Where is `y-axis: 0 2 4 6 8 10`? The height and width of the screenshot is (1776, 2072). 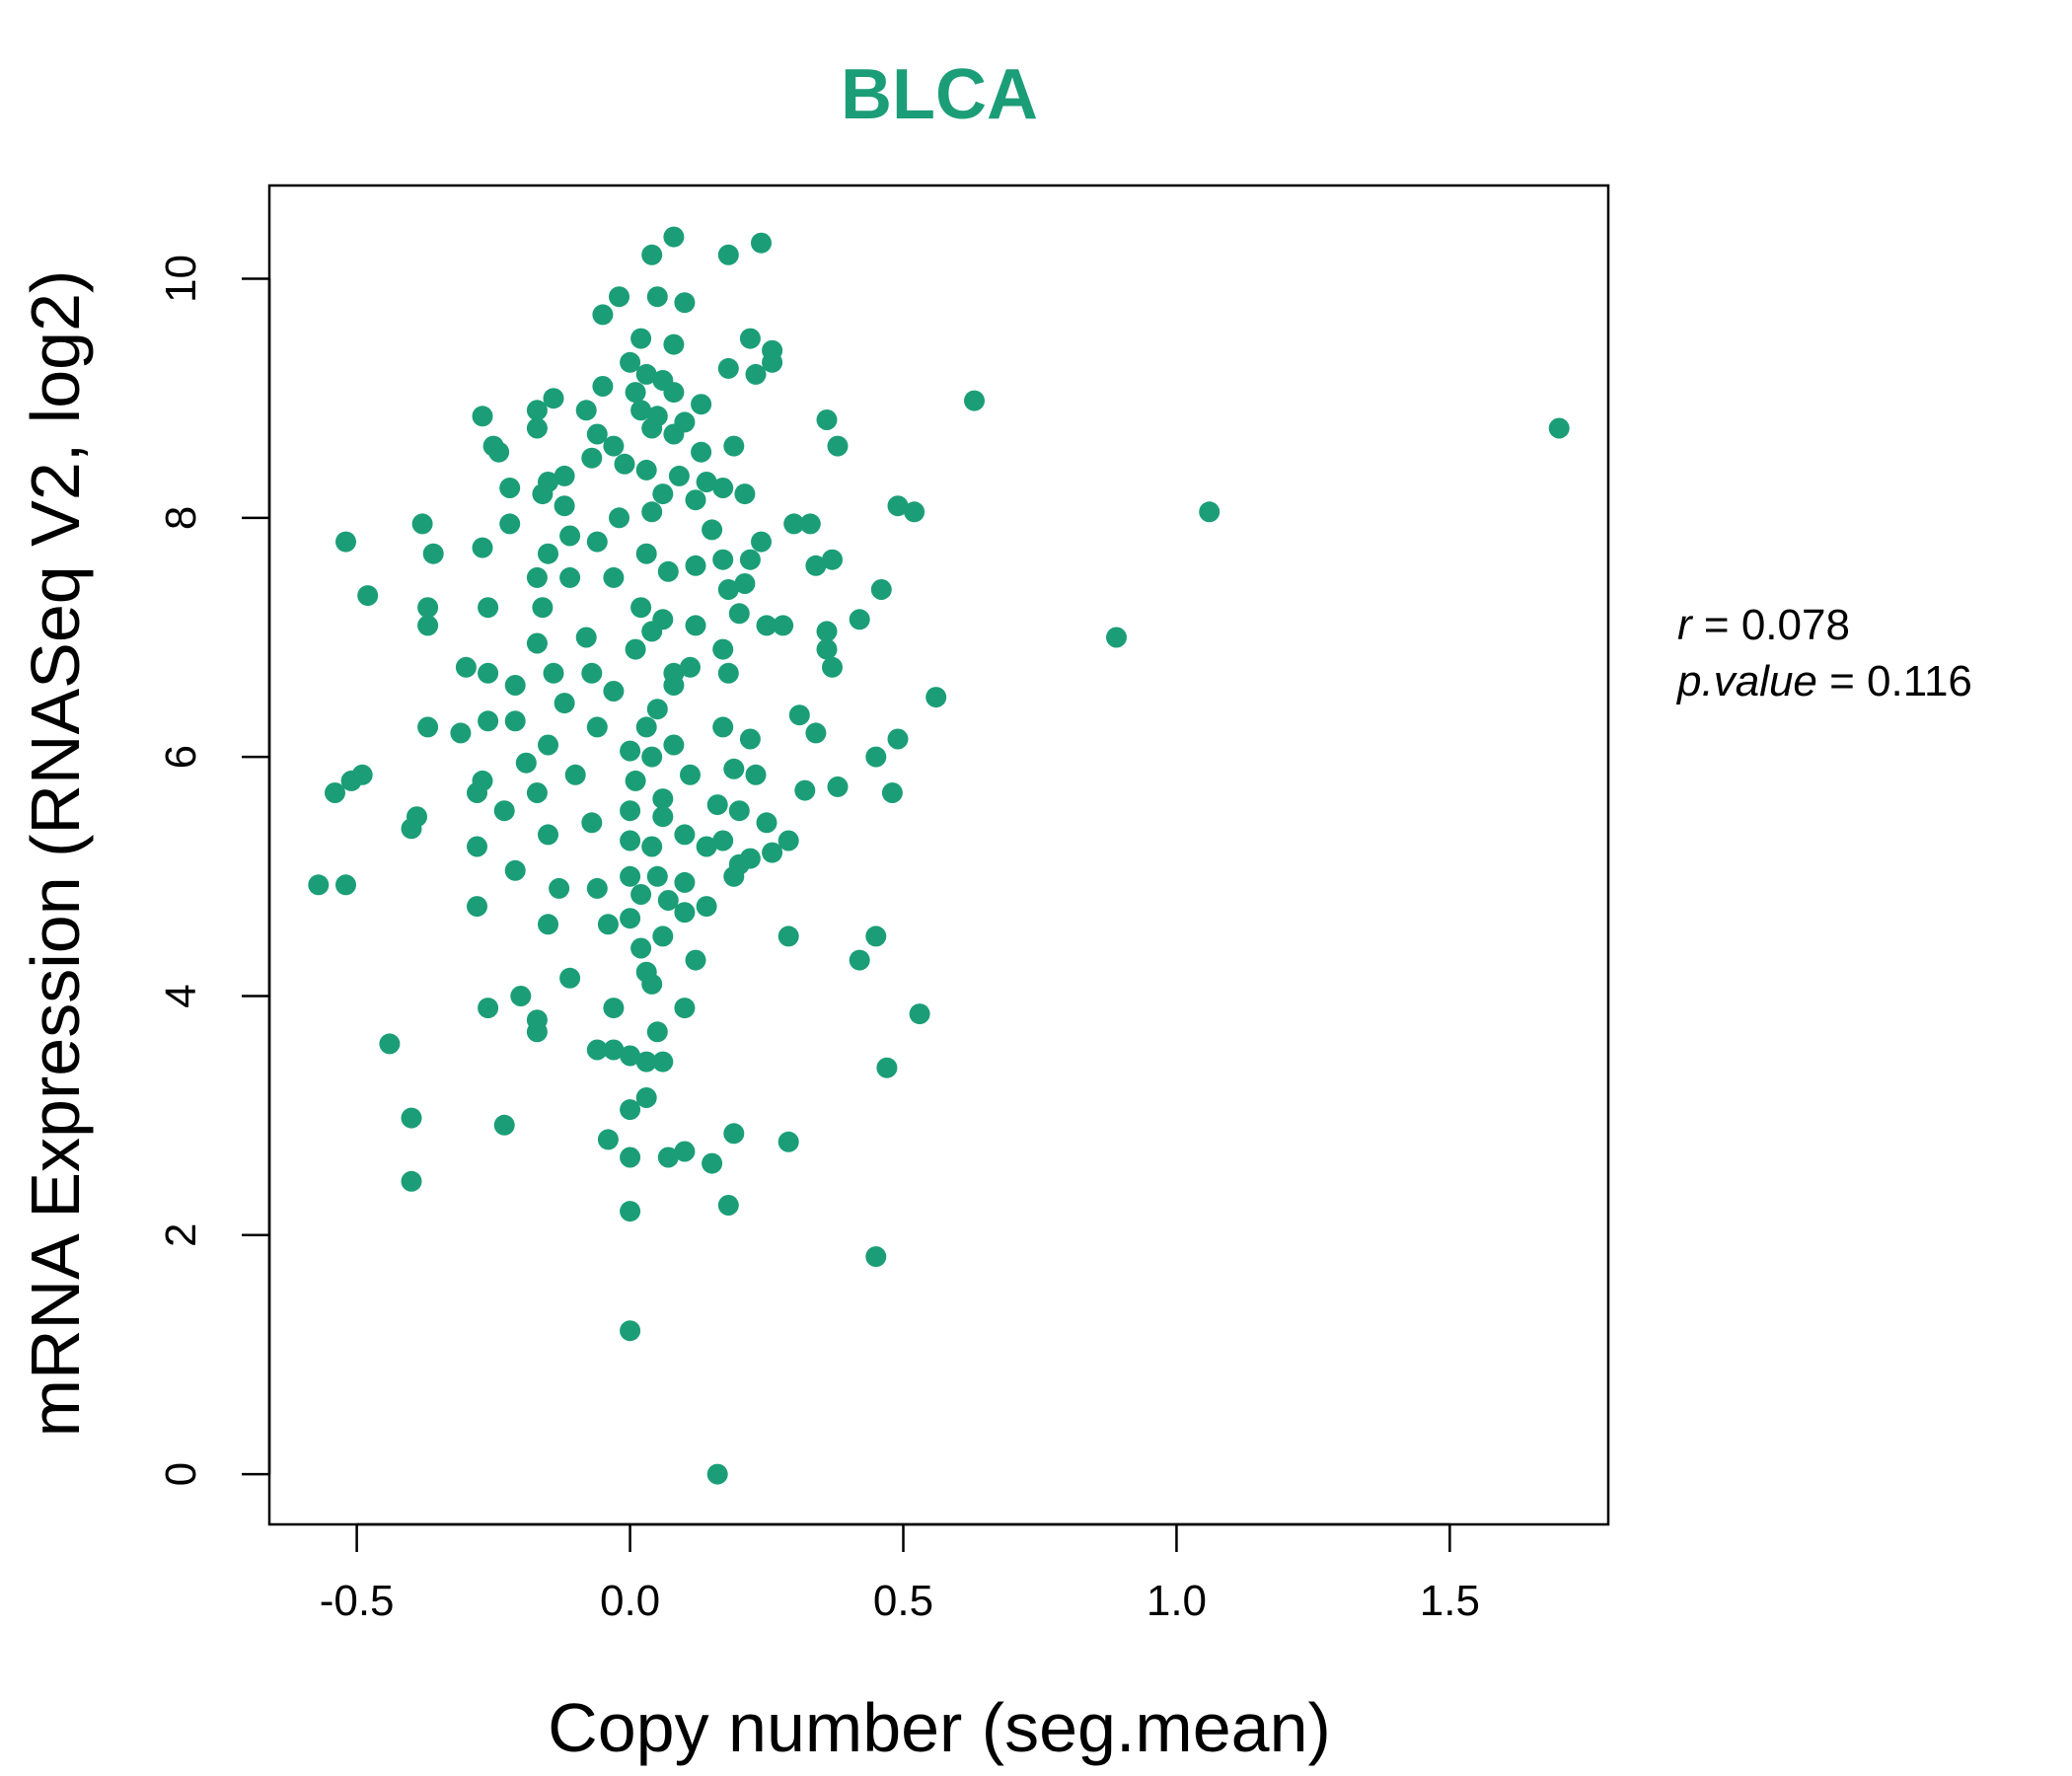
y-axis: 0 2 4 6 8 10 is located at coordinates (214, 870).